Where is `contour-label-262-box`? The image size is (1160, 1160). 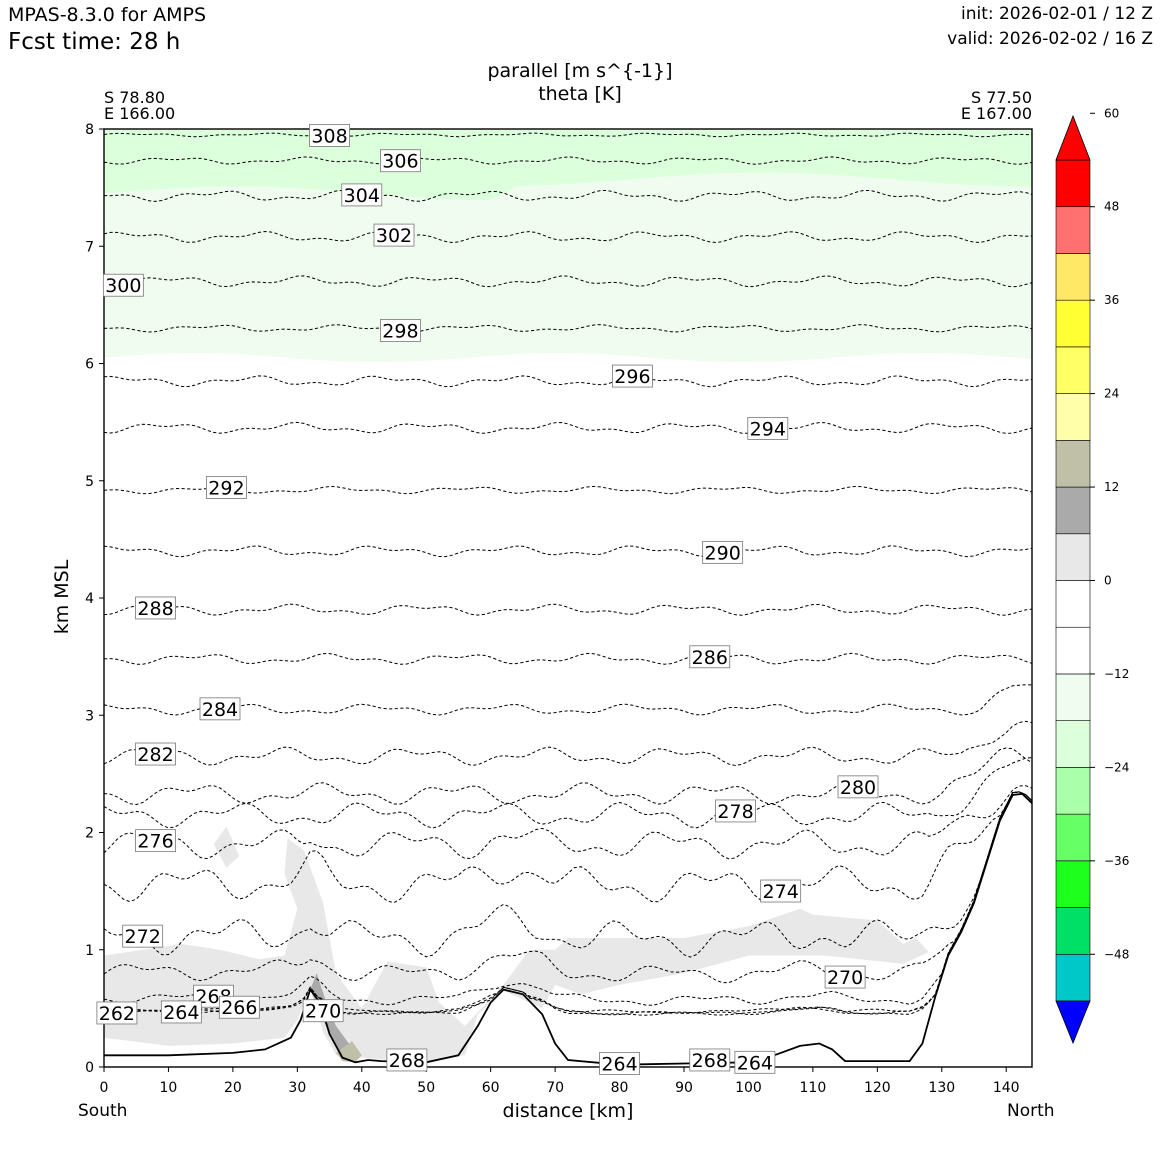
contour-label-262-box is located at coordinates (117, 1013).